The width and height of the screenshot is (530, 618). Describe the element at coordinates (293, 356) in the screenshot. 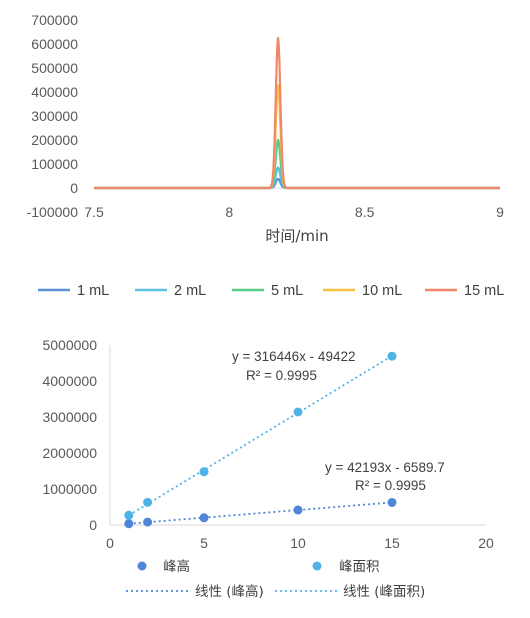

I see `area-trend-equation: y = 316446x - 49422` at that location.